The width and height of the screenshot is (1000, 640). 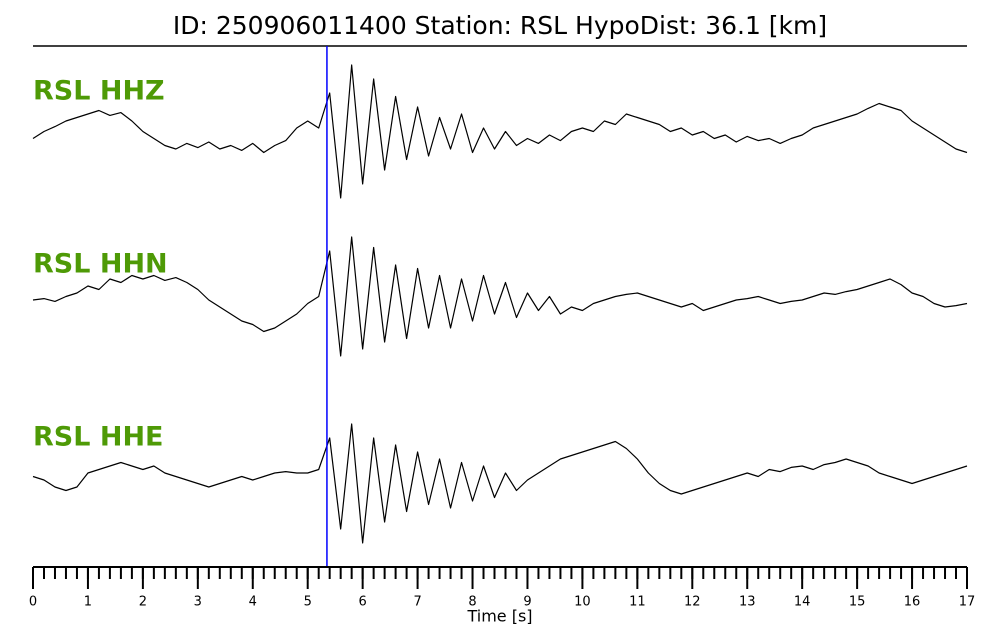 I want to click on x-tick-label: 2, so click(x=143, y=602).